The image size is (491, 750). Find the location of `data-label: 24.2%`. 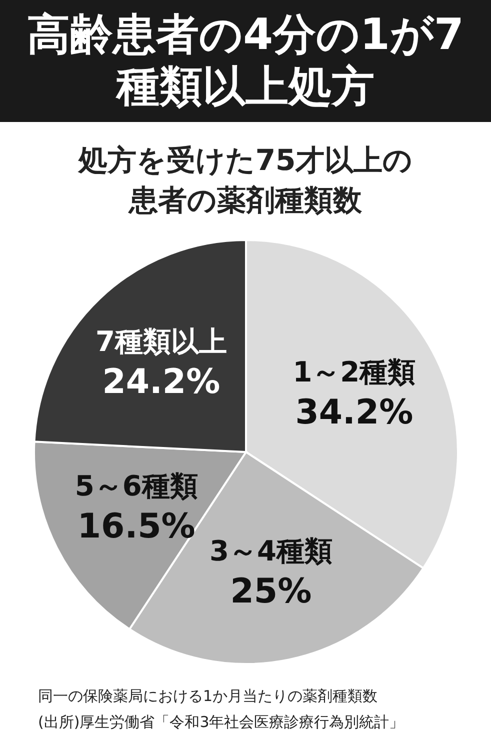

data-label: 24.2% is located at coordinates (161, 382).